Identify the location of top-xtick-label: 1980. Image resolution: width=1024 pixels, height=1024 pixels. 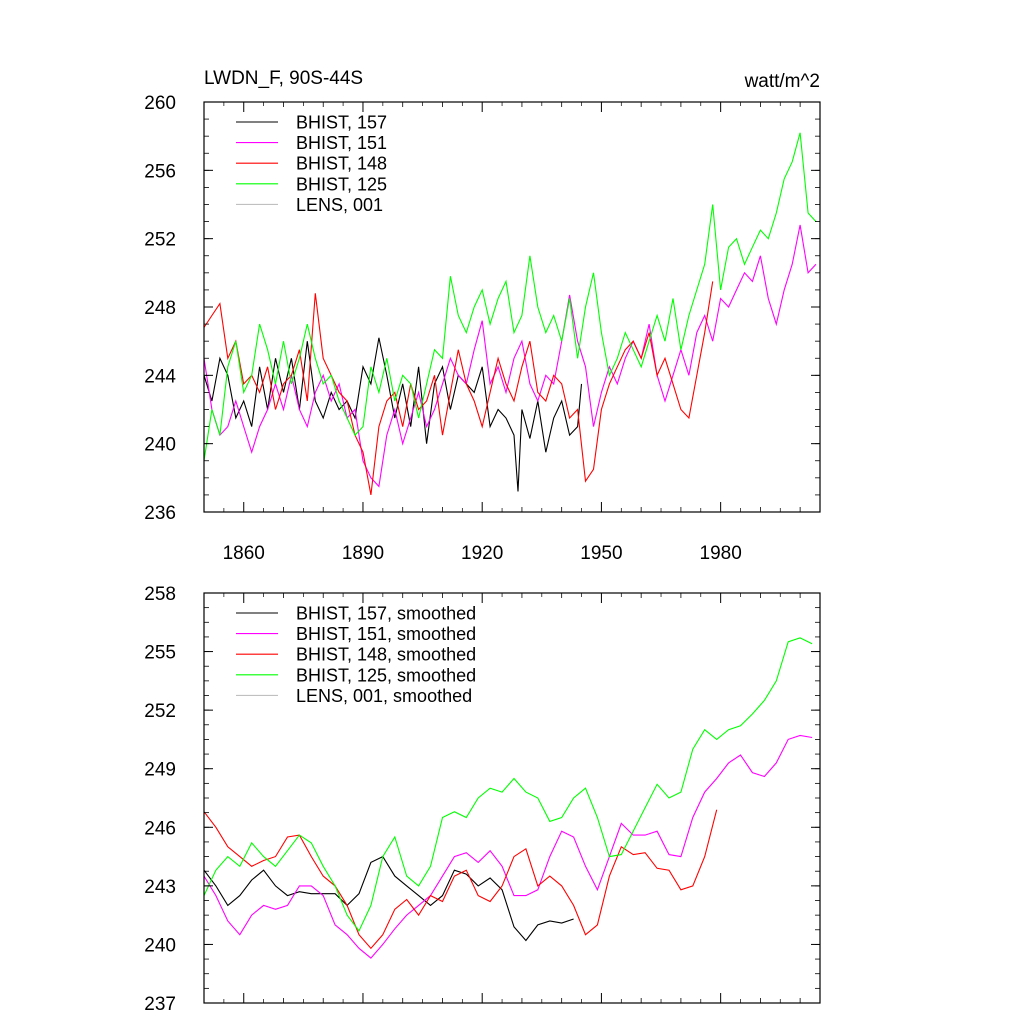
(721, 553).